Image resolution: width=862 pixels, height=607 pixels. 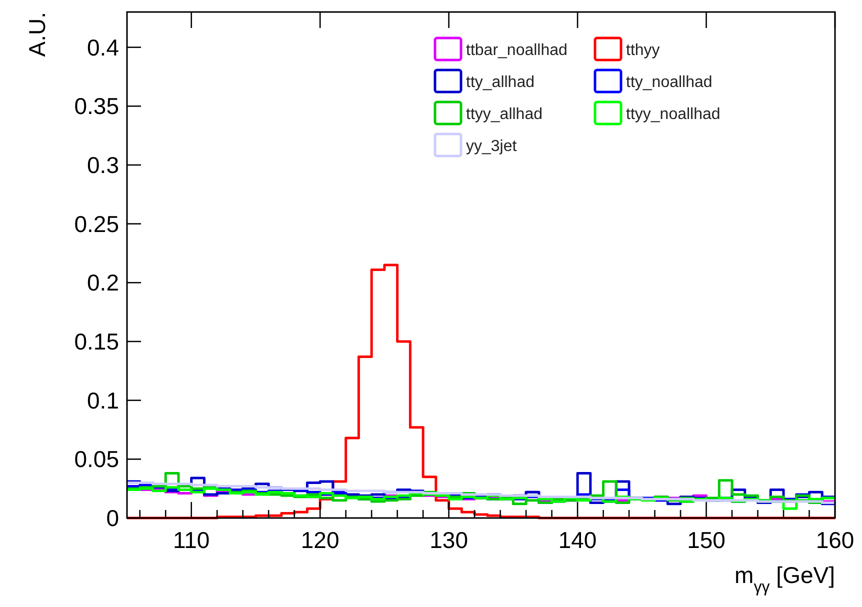 What do you see at coordinates (103, 400) in the screenshot?
I see `y-tick-label: 0.1` at bounding box center [103, 400].